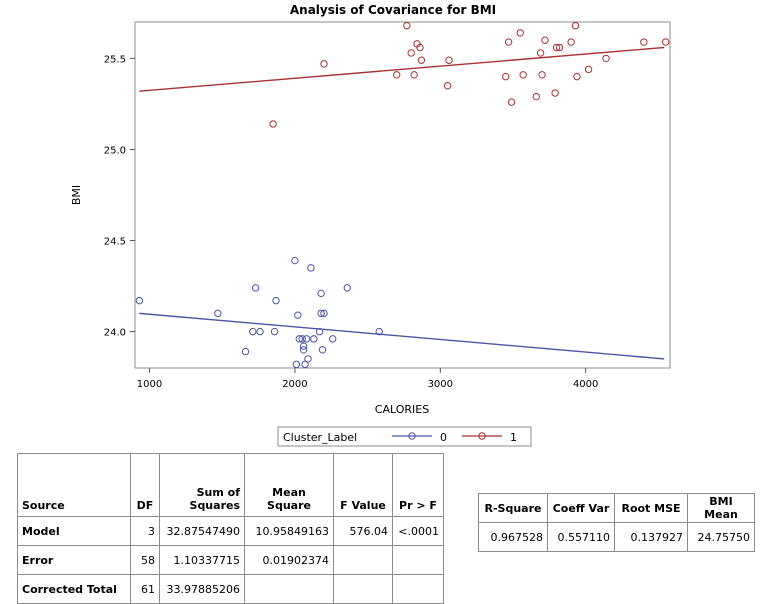 Image resolution: width=768 pixels, height=604 pixels. Describe the element at coordinates (74, 589) in the screenshot. I see `anova-cell: Corrected Total` at that location.